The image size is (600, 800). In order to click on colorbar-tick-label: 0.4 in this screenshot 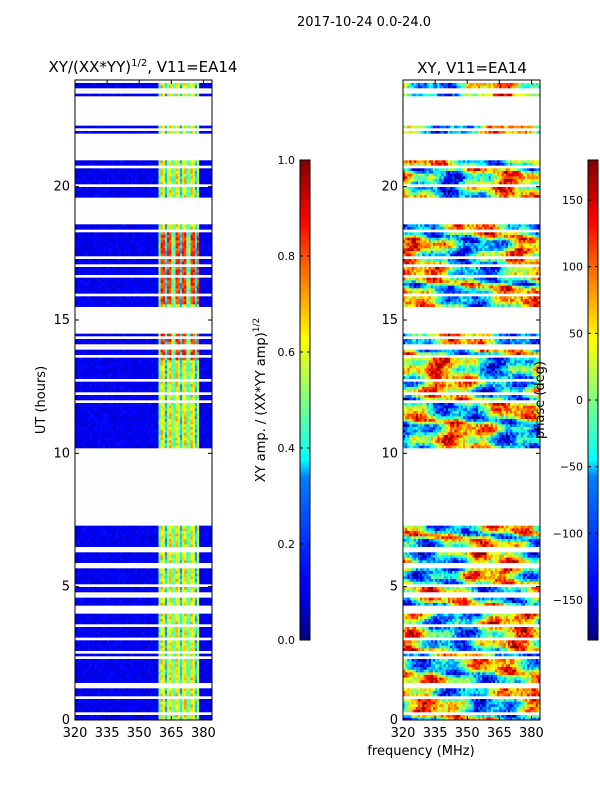, I will do `click(287, 448)`.